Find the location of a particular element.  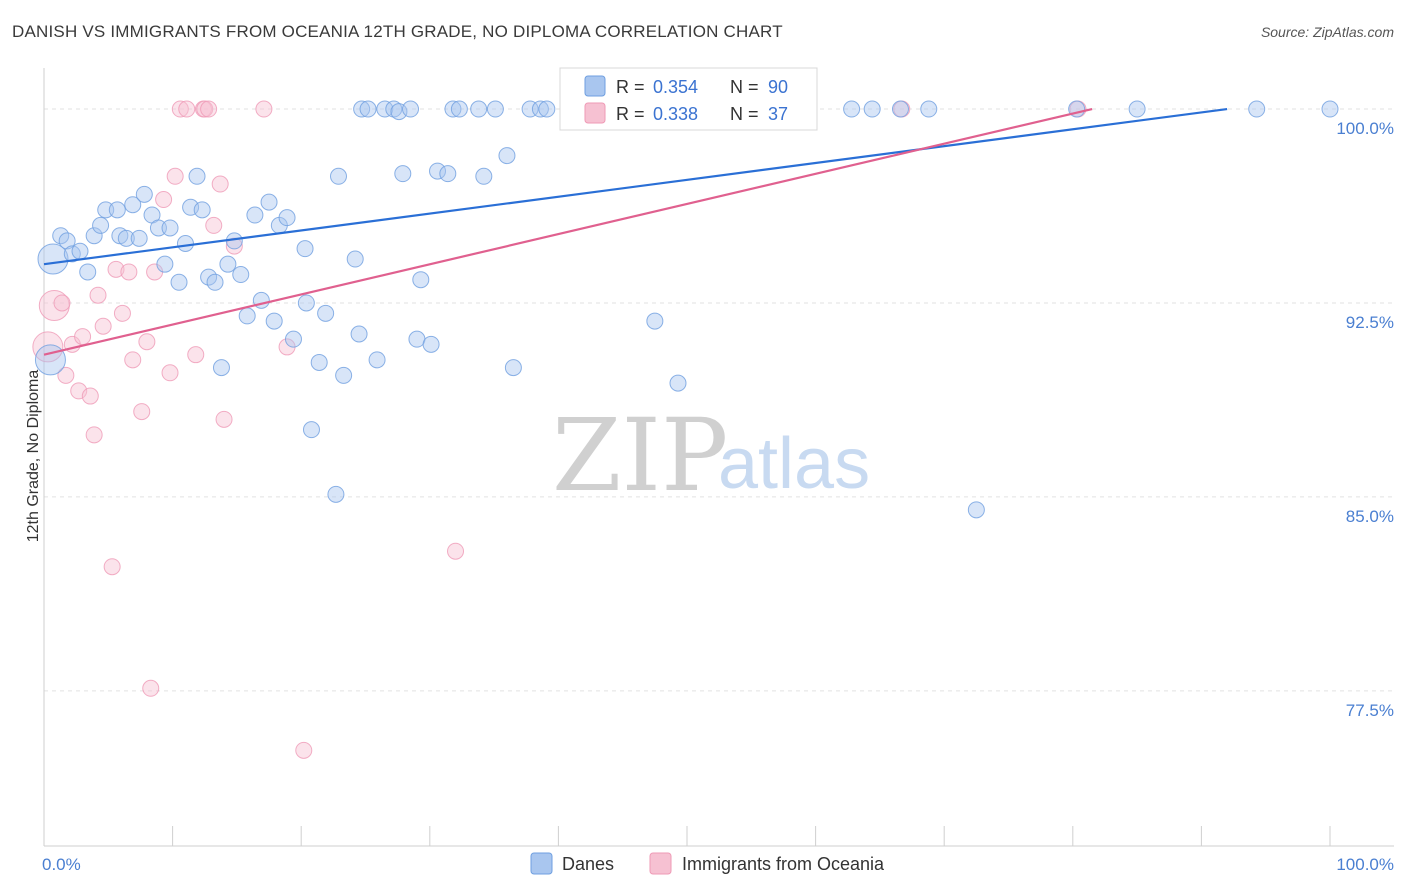

legend-r-label-danes: R = is located at coordinates (630, 87).